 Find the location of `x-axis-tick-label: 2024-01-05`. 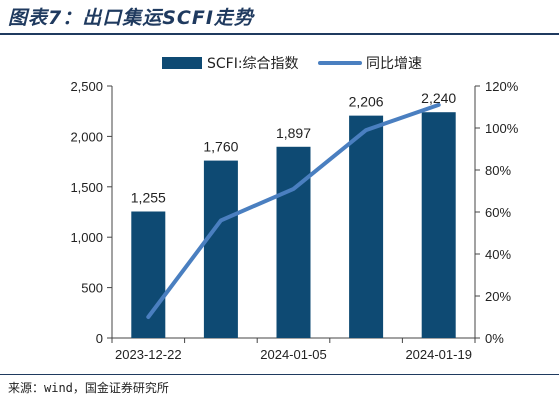

x-axis-tick-label: 2024-01-05 is located at coordinates (293, 354).